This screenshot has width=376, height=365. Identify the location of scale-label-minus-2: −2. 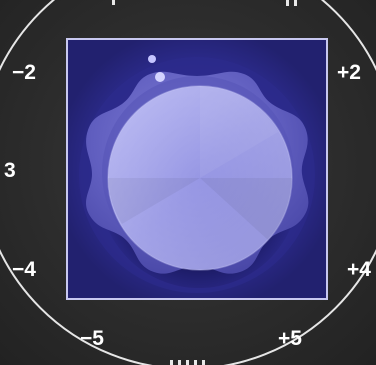
(24, 72).